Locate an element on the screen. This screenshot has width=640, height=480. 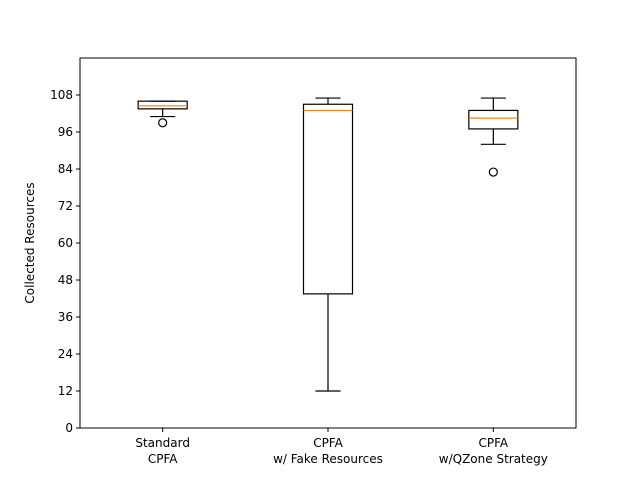
x-tick-label: Standard CPFA is located at coordinates (162, 451).